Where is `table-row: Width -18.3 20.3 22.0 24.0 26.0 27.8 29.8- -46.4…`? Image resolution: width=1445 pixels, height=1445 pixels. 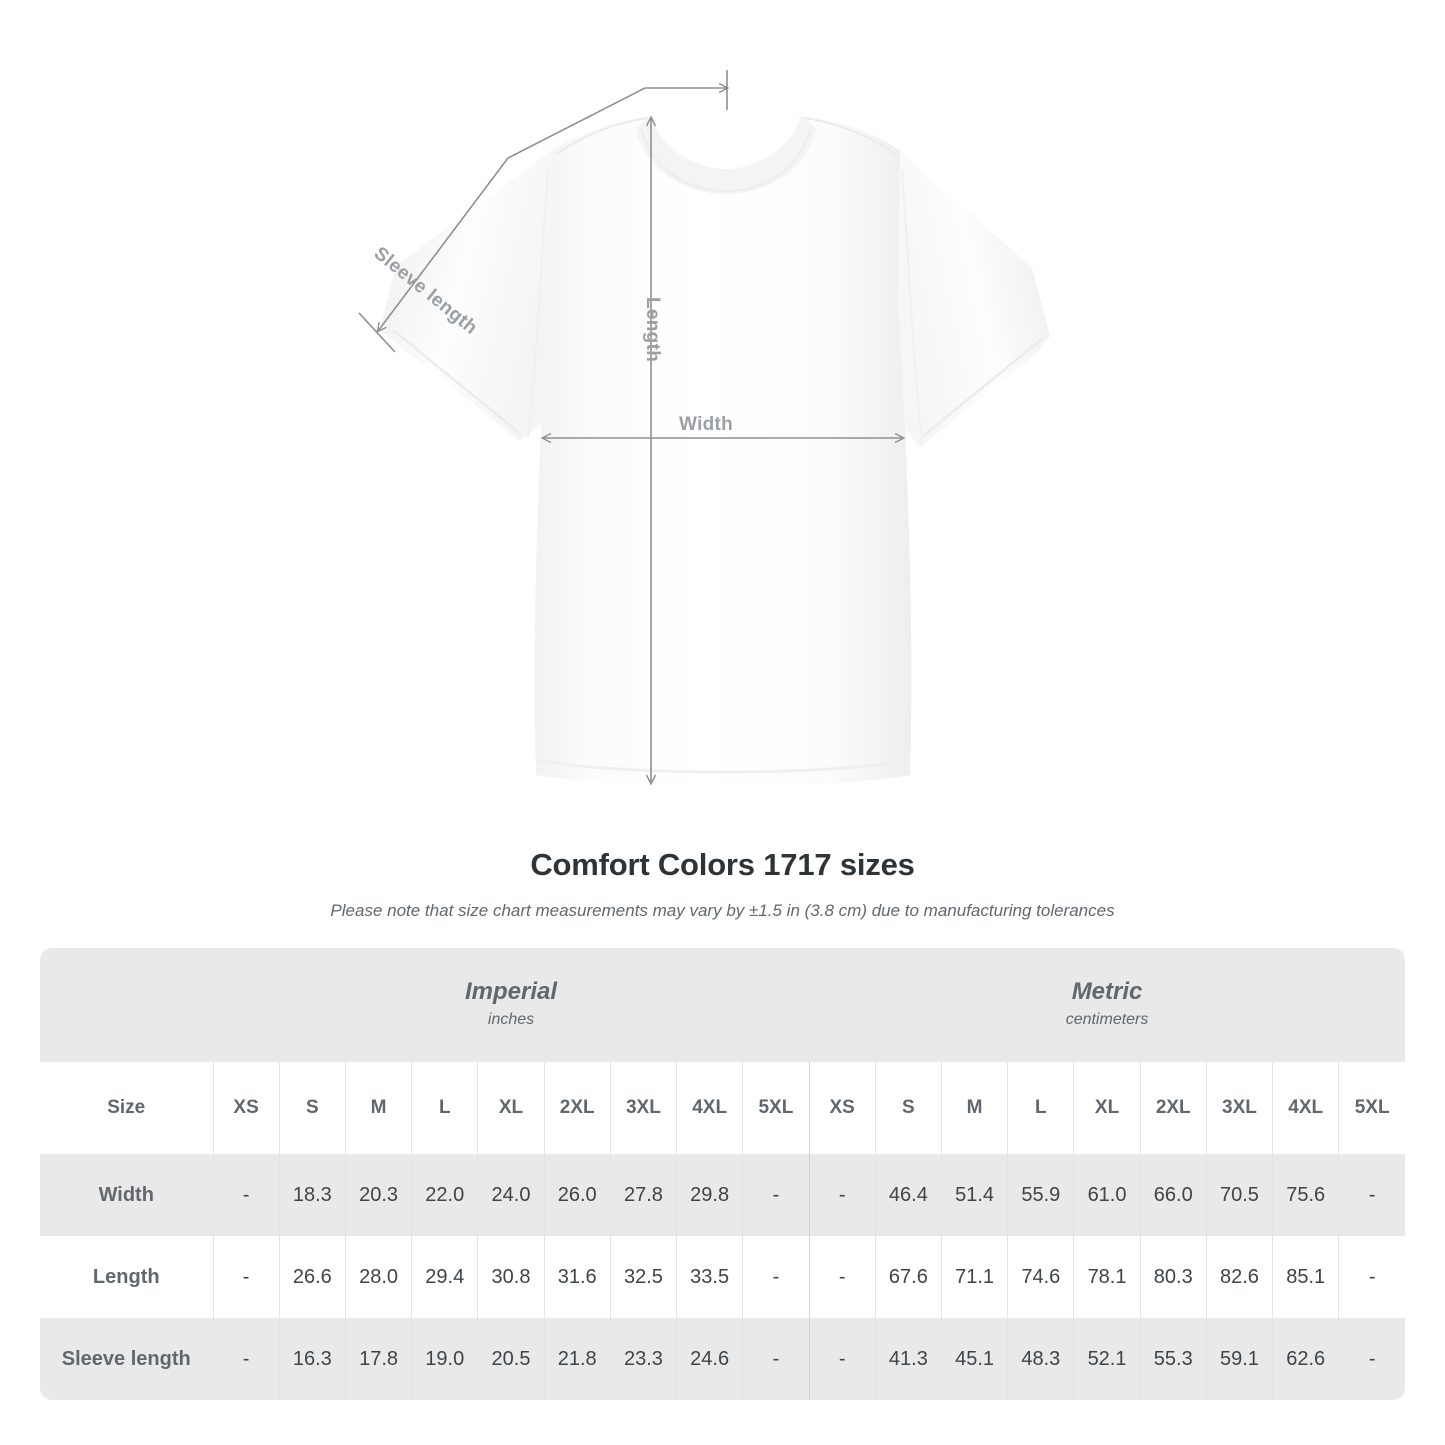
table-row: Width -18.3 20.3 22.0 24.0 26.0 27.8 29.8- -46.4… is located at coordinates (723, 1195).